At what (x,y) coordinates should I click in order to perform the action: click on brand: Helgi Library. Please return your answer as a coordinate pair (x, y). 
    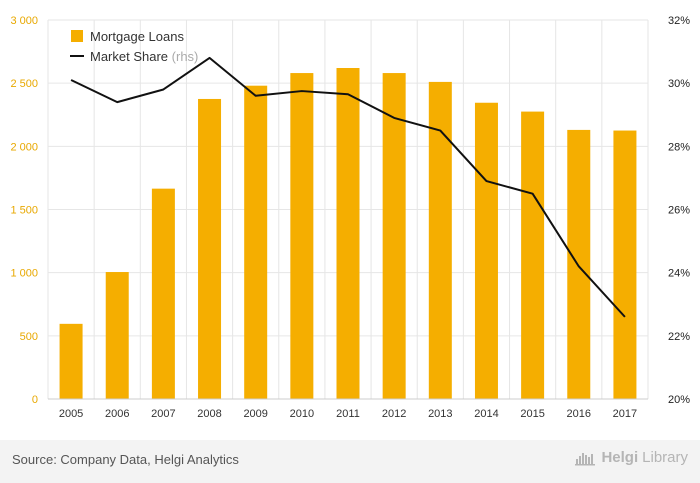
    Looking at the image, I should click on (631, 457).